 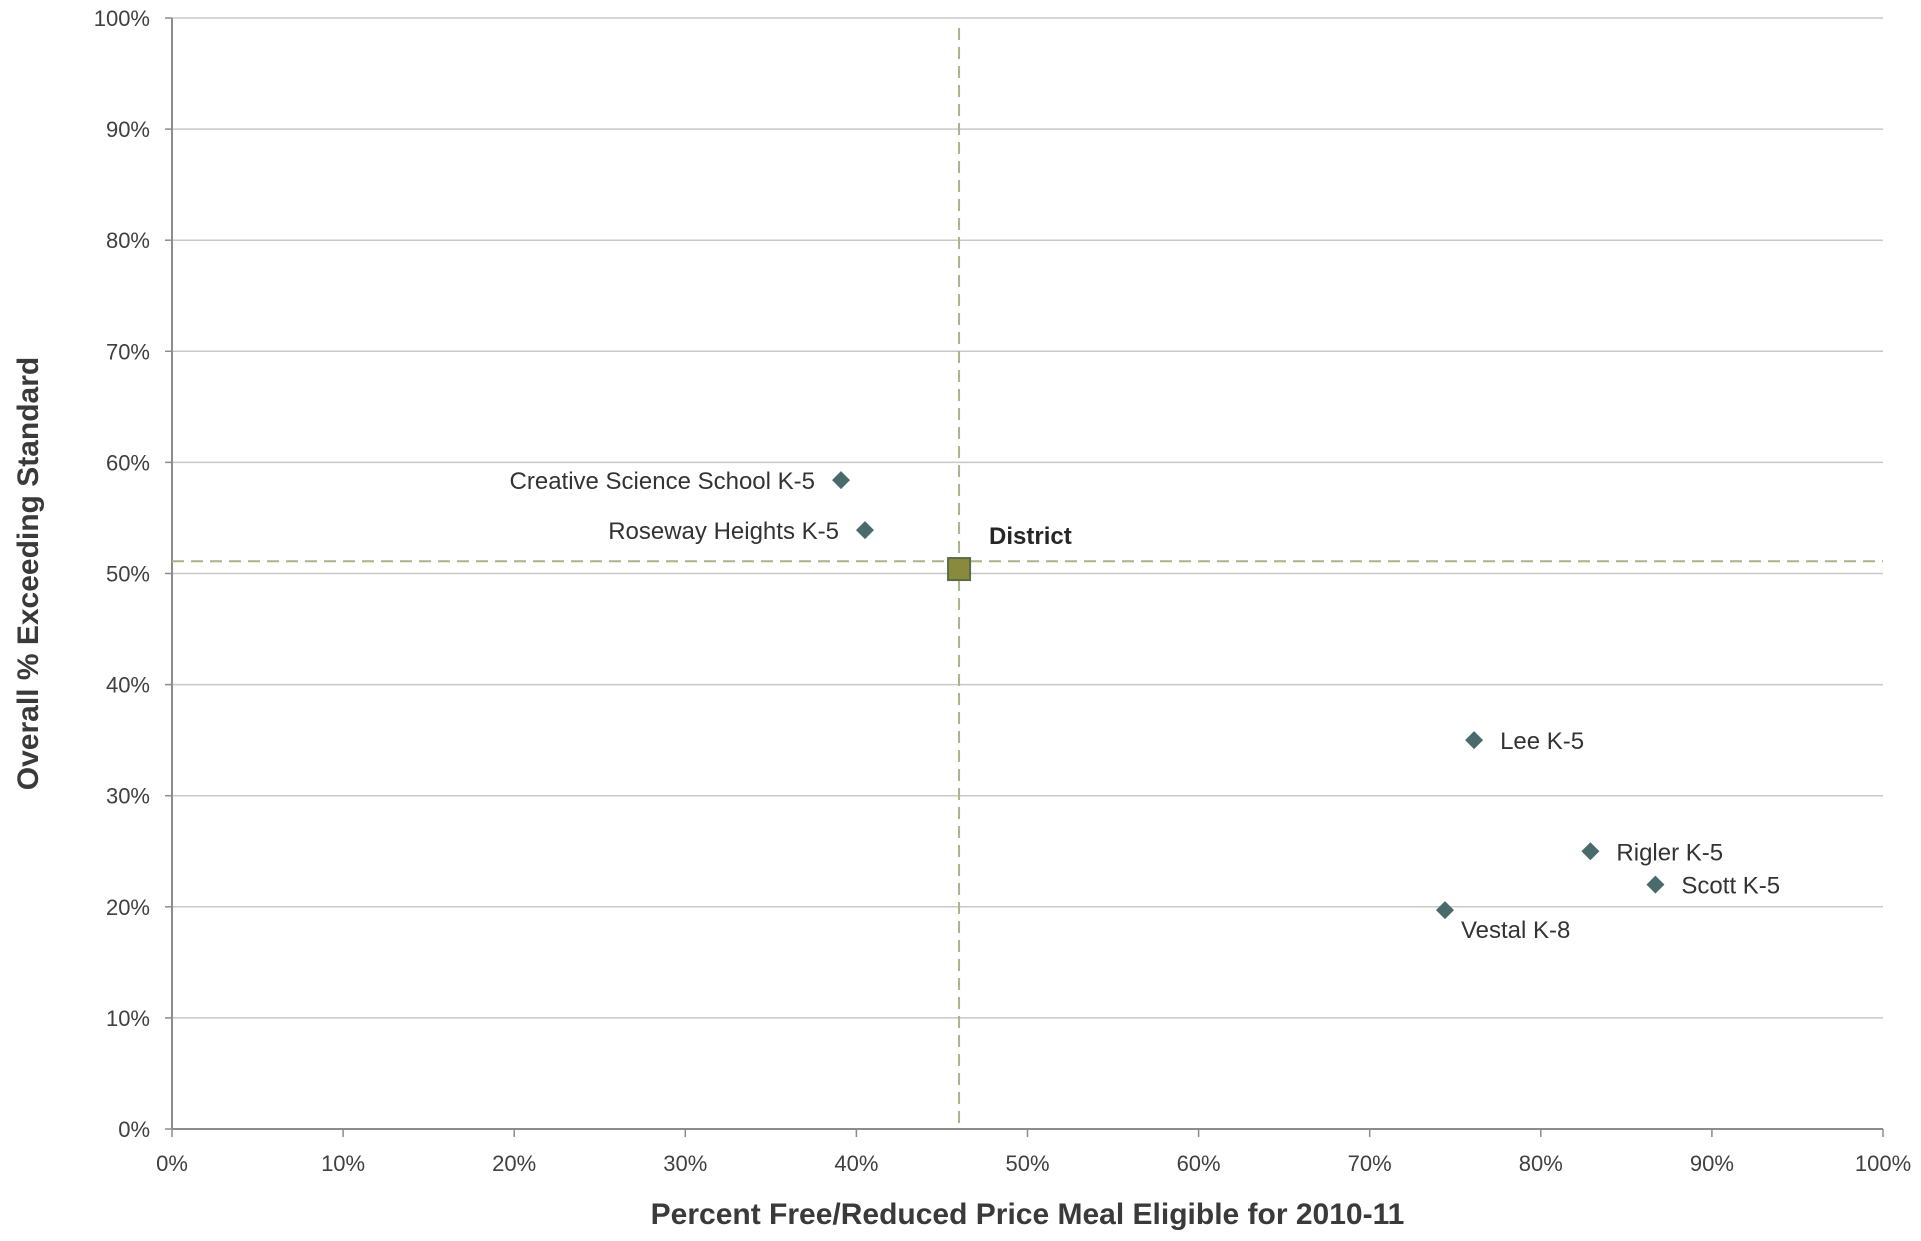 I want to click on y-tick-label: 0%, so click(x=134, y=1129).